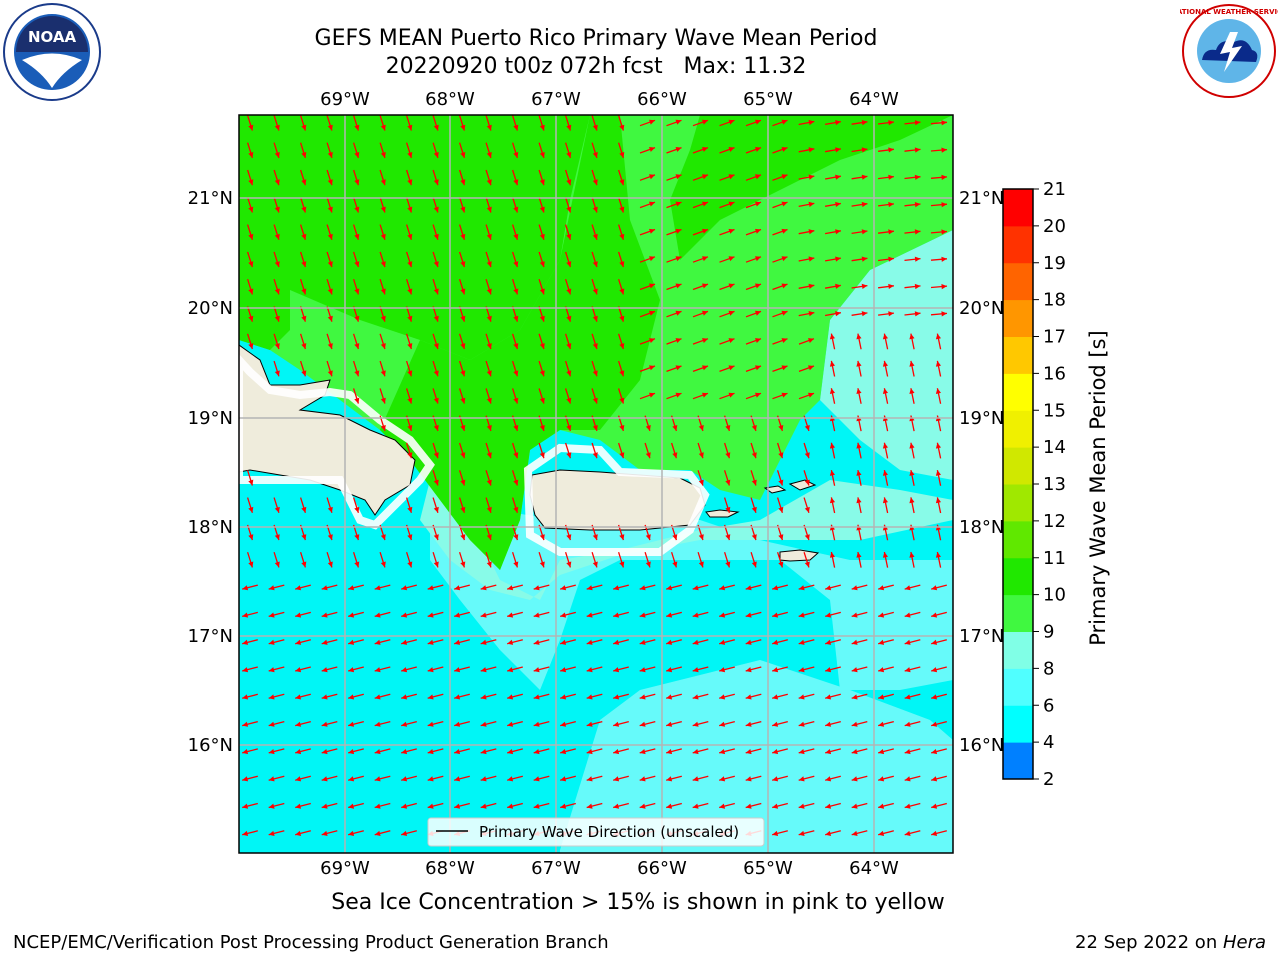  Describe the element at coordinates (1018, 484) in the screenshot. I see `colorbar` at that location.